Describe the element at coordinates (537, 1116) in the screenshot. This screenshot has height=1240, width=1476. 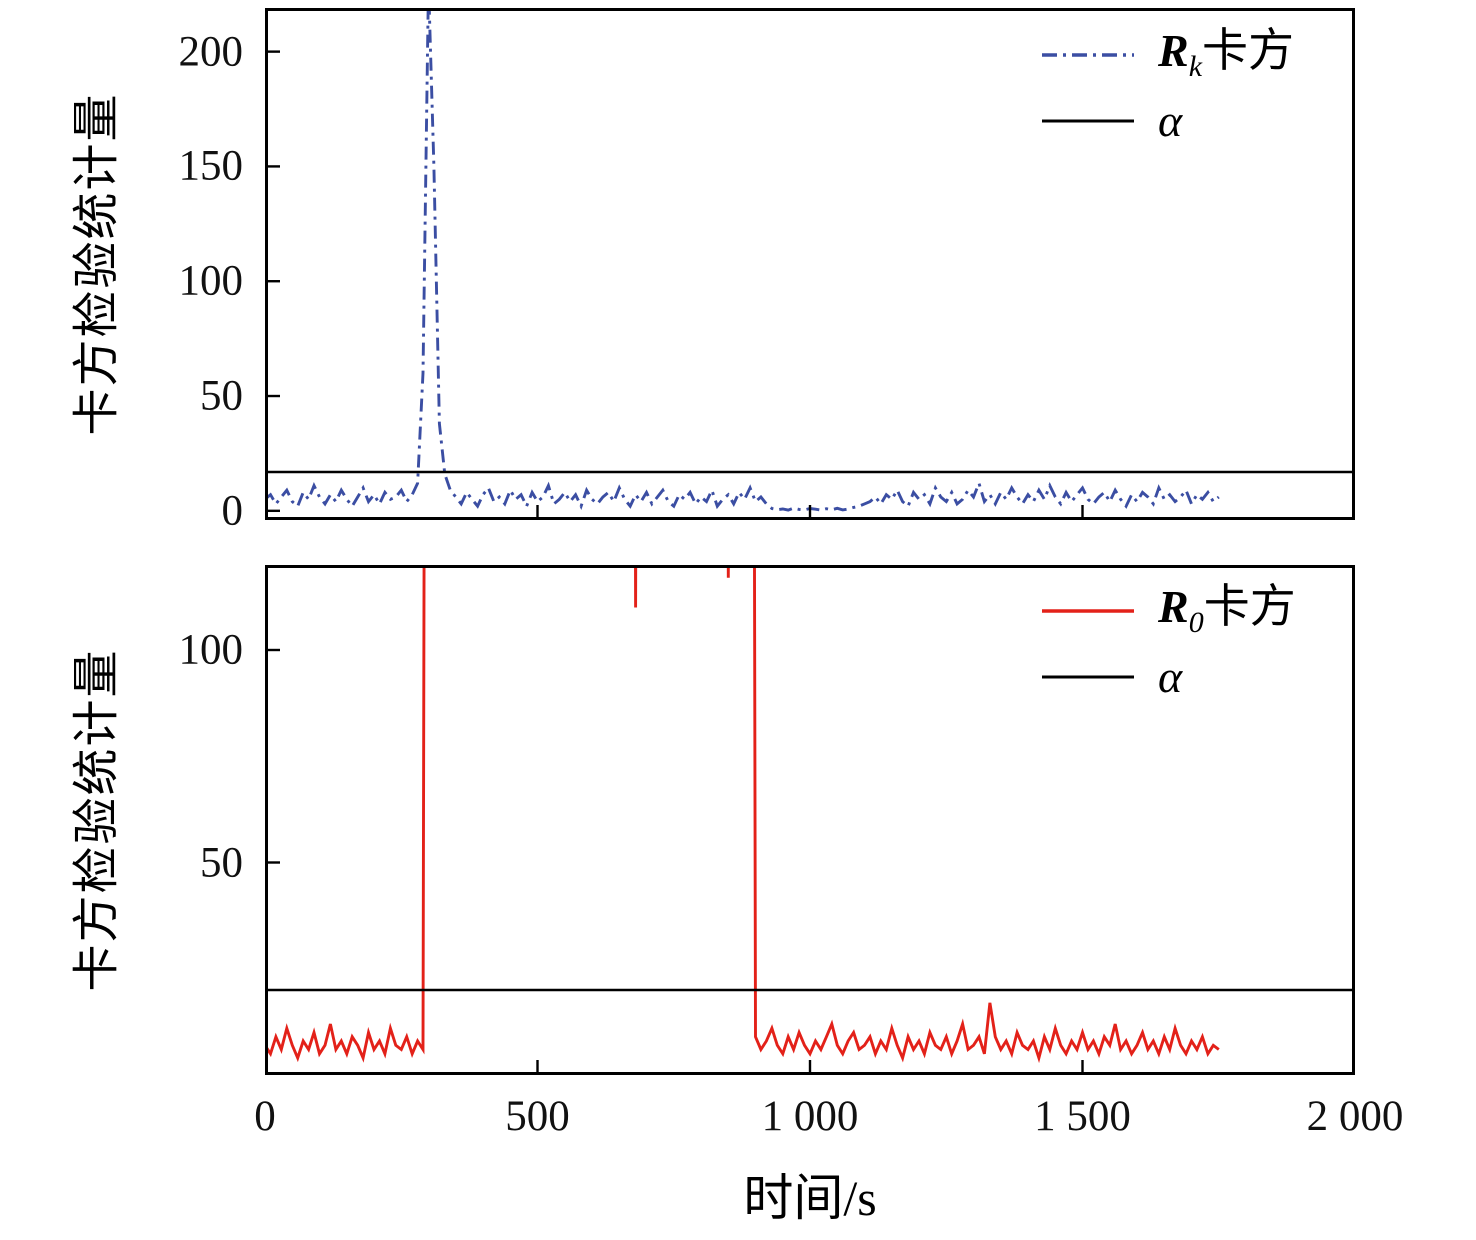
I see `x-tick-label: 500` at that location.